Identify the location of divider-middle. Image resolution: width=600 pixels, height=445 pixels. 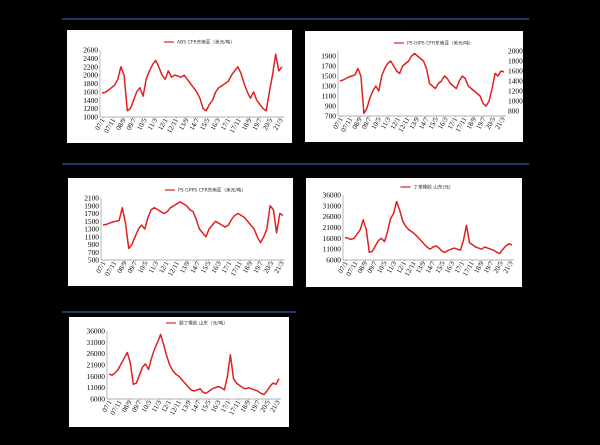
(295, 164).